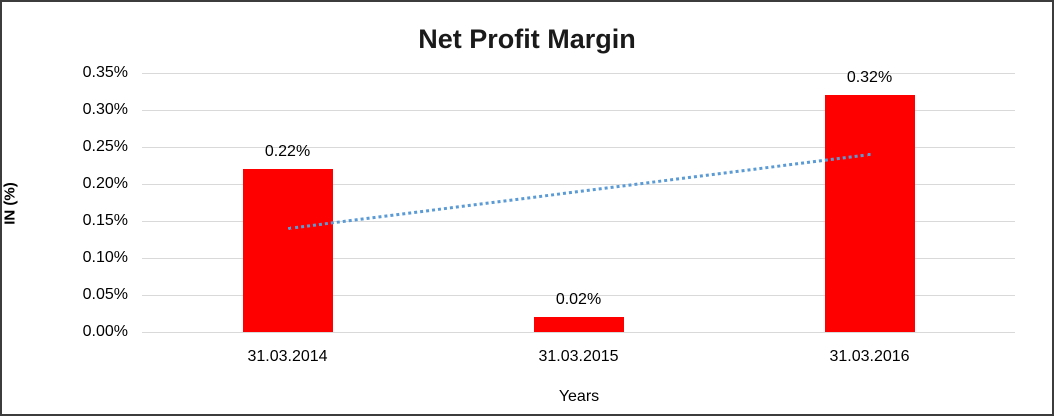 This screenshot has width=1054, height=416. Describe the element at coordinates (105, 146) in the screenshot. I see `y-tick-label: 0.25%` at that location.